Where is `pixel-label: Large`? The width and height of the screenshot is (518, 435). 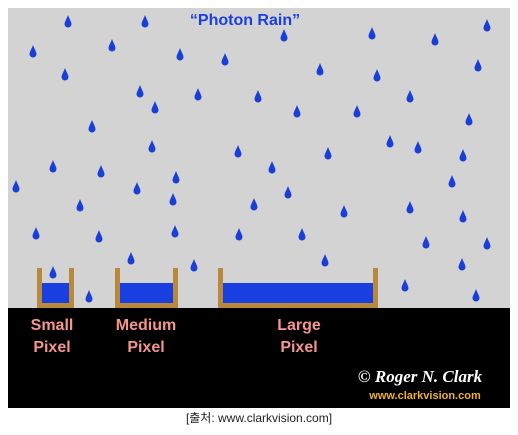 pixel-label: Large is located at coordinates (299, 325).